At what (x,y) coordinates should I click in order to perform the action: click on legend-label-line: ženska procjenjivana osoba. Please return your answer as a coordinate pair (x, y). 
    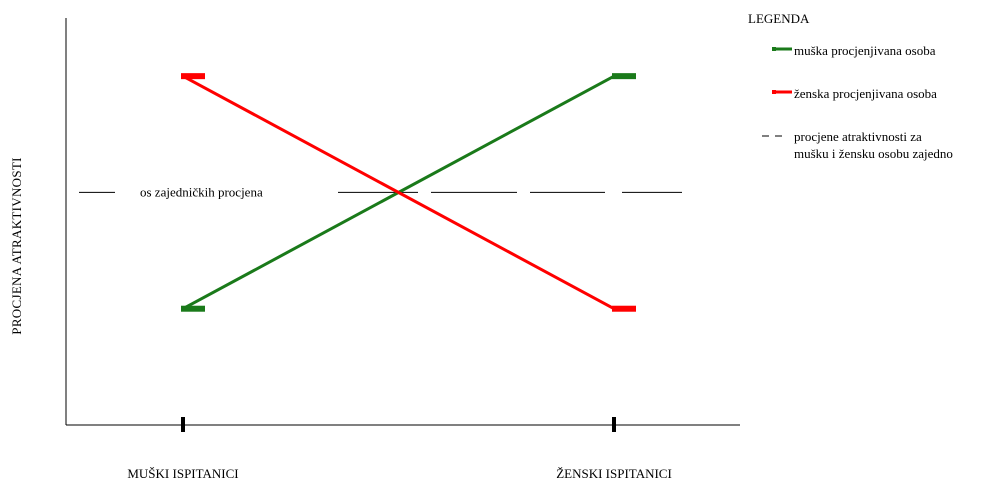
    Looking at the image, I should click on (865, 93).